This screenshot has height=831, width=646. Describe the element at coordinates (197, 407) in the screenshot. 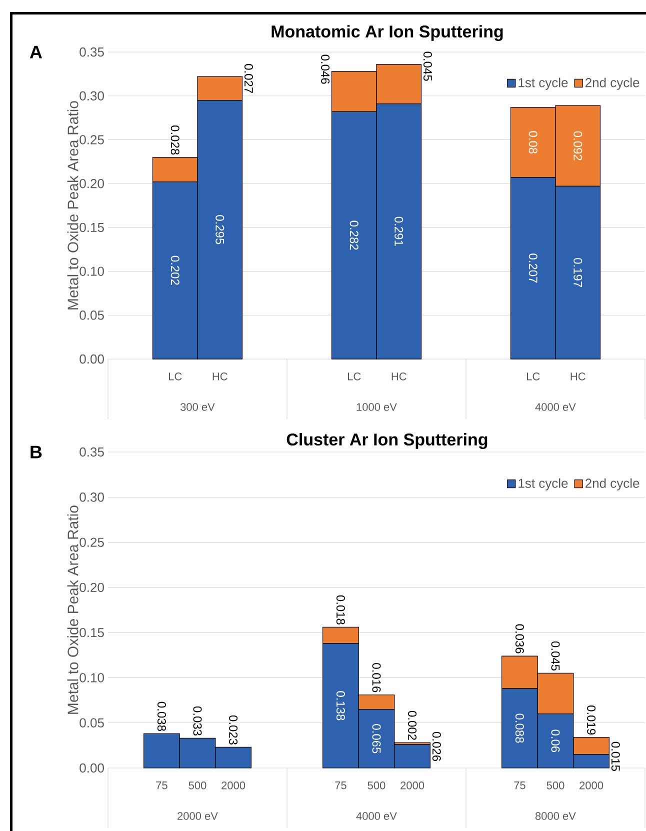

I see `text: 300 eV` at that location.